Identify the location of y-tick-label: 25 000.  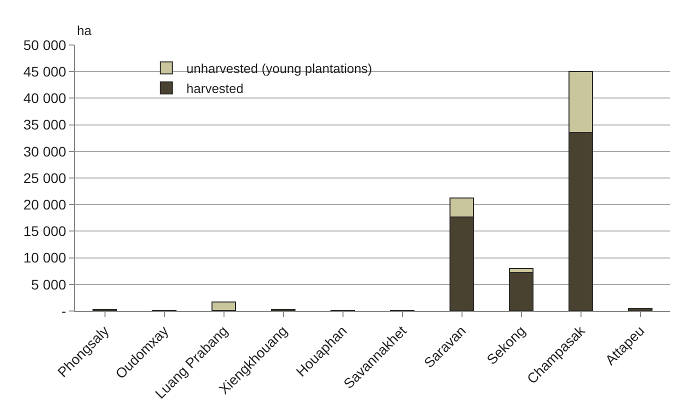
(44, 178).